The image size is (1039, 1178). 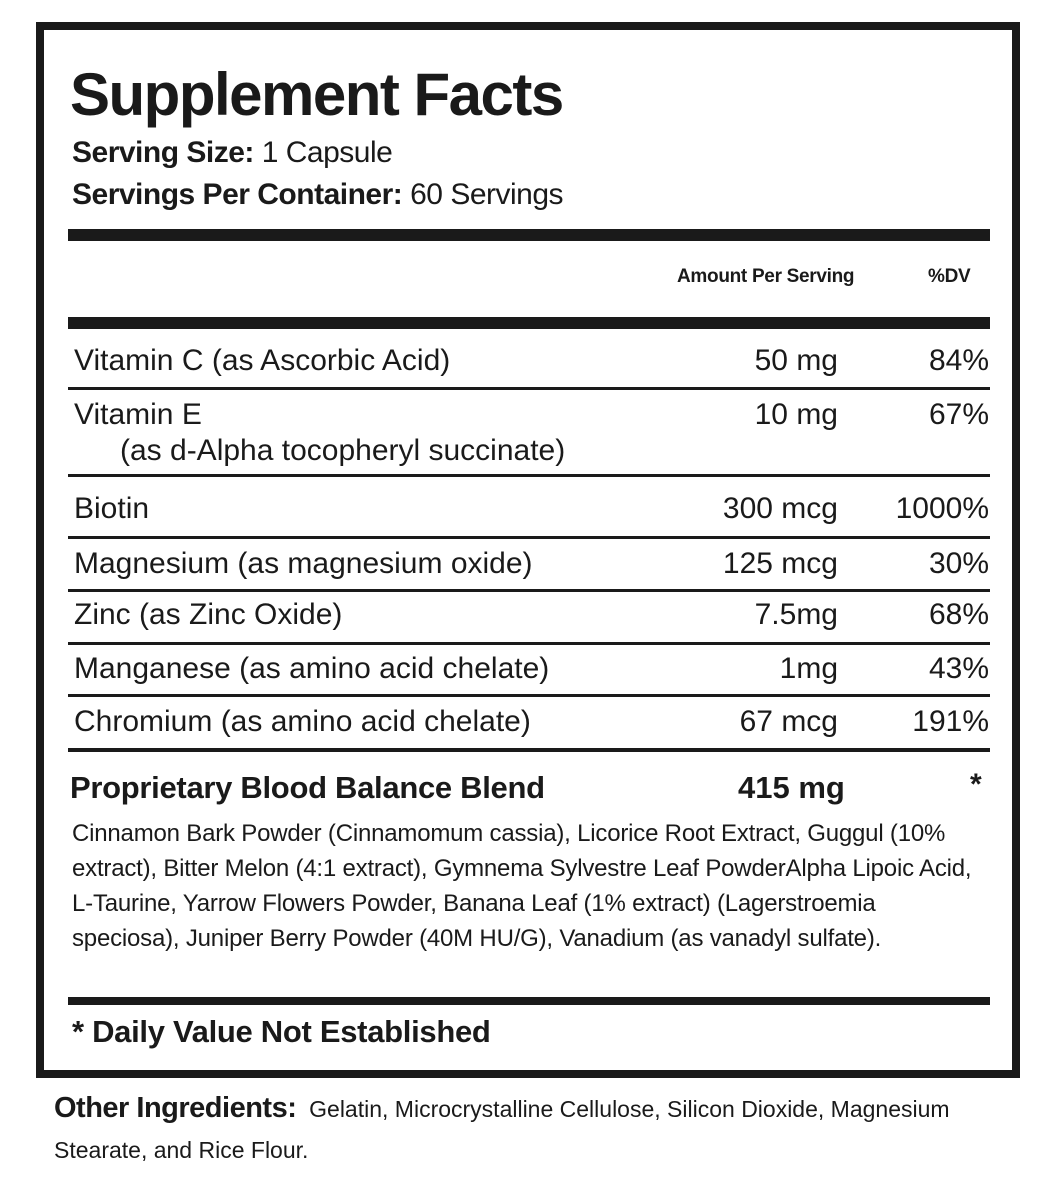 I want to click on nutrient-name: Zinc (as Zinc Oxide), so click(x=208, y=614).